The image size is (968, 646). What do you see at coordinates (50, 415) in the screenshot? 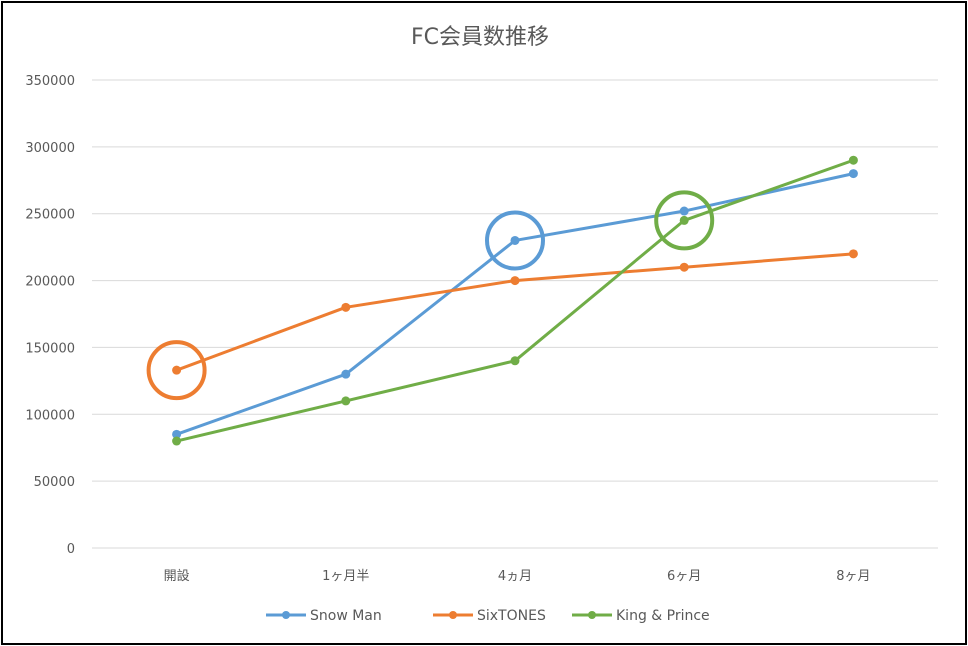
I see `y-tick-label: 100000` at bounding box center [50, 415].